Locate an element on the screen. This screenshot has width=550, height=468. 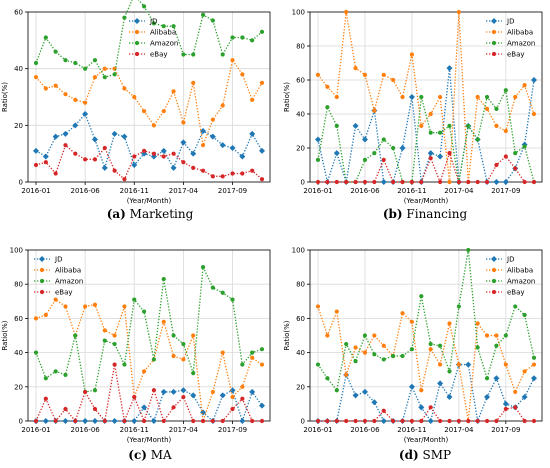
panel-caption: (b) Financing is located at coordinates (425, 214).